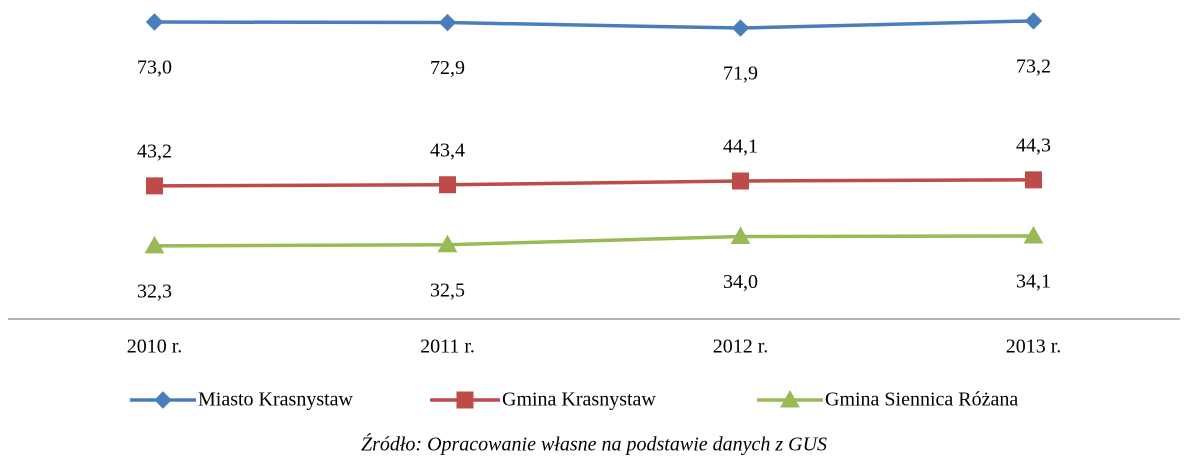 The image size is (1188, 464). Describe the element at coordinates (740, 74) in the screenshot. I see `data-label: 71,9` at that location.